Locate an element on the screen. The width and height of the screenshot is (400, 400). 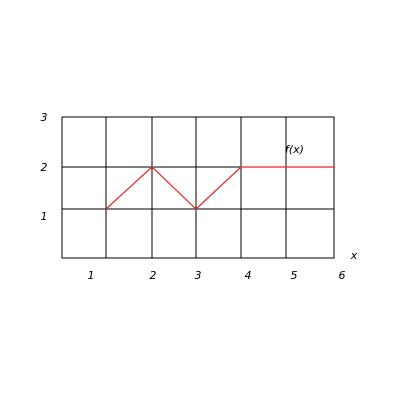
x-tick-label: 4 is located at coordinates (248, 275).